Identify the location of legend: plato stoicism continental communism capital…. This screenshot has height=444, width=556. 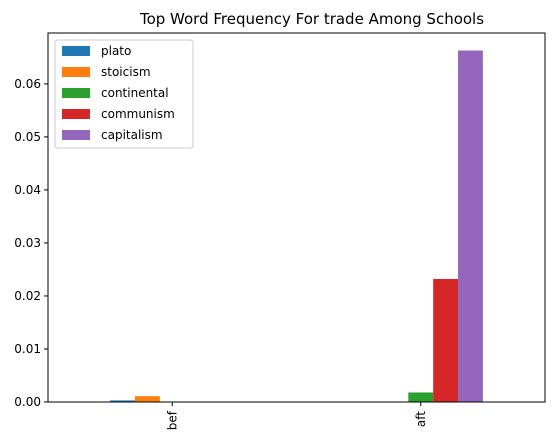
(124, 94).